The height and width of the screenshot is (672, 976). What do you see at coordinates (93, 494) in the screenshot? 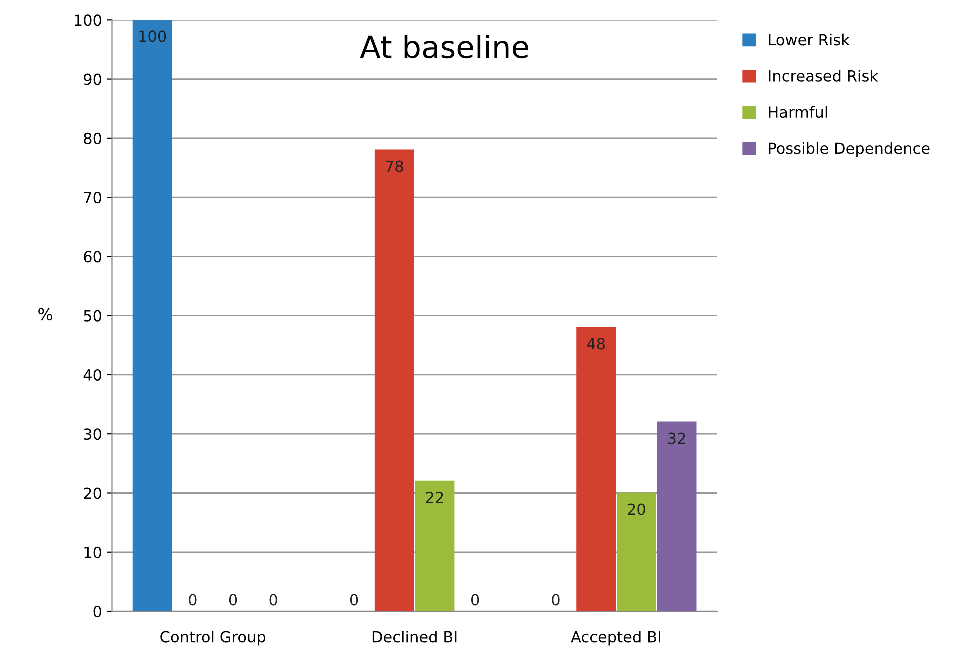
I see `y-tick-label: 20` at bounding box center [93, 494].